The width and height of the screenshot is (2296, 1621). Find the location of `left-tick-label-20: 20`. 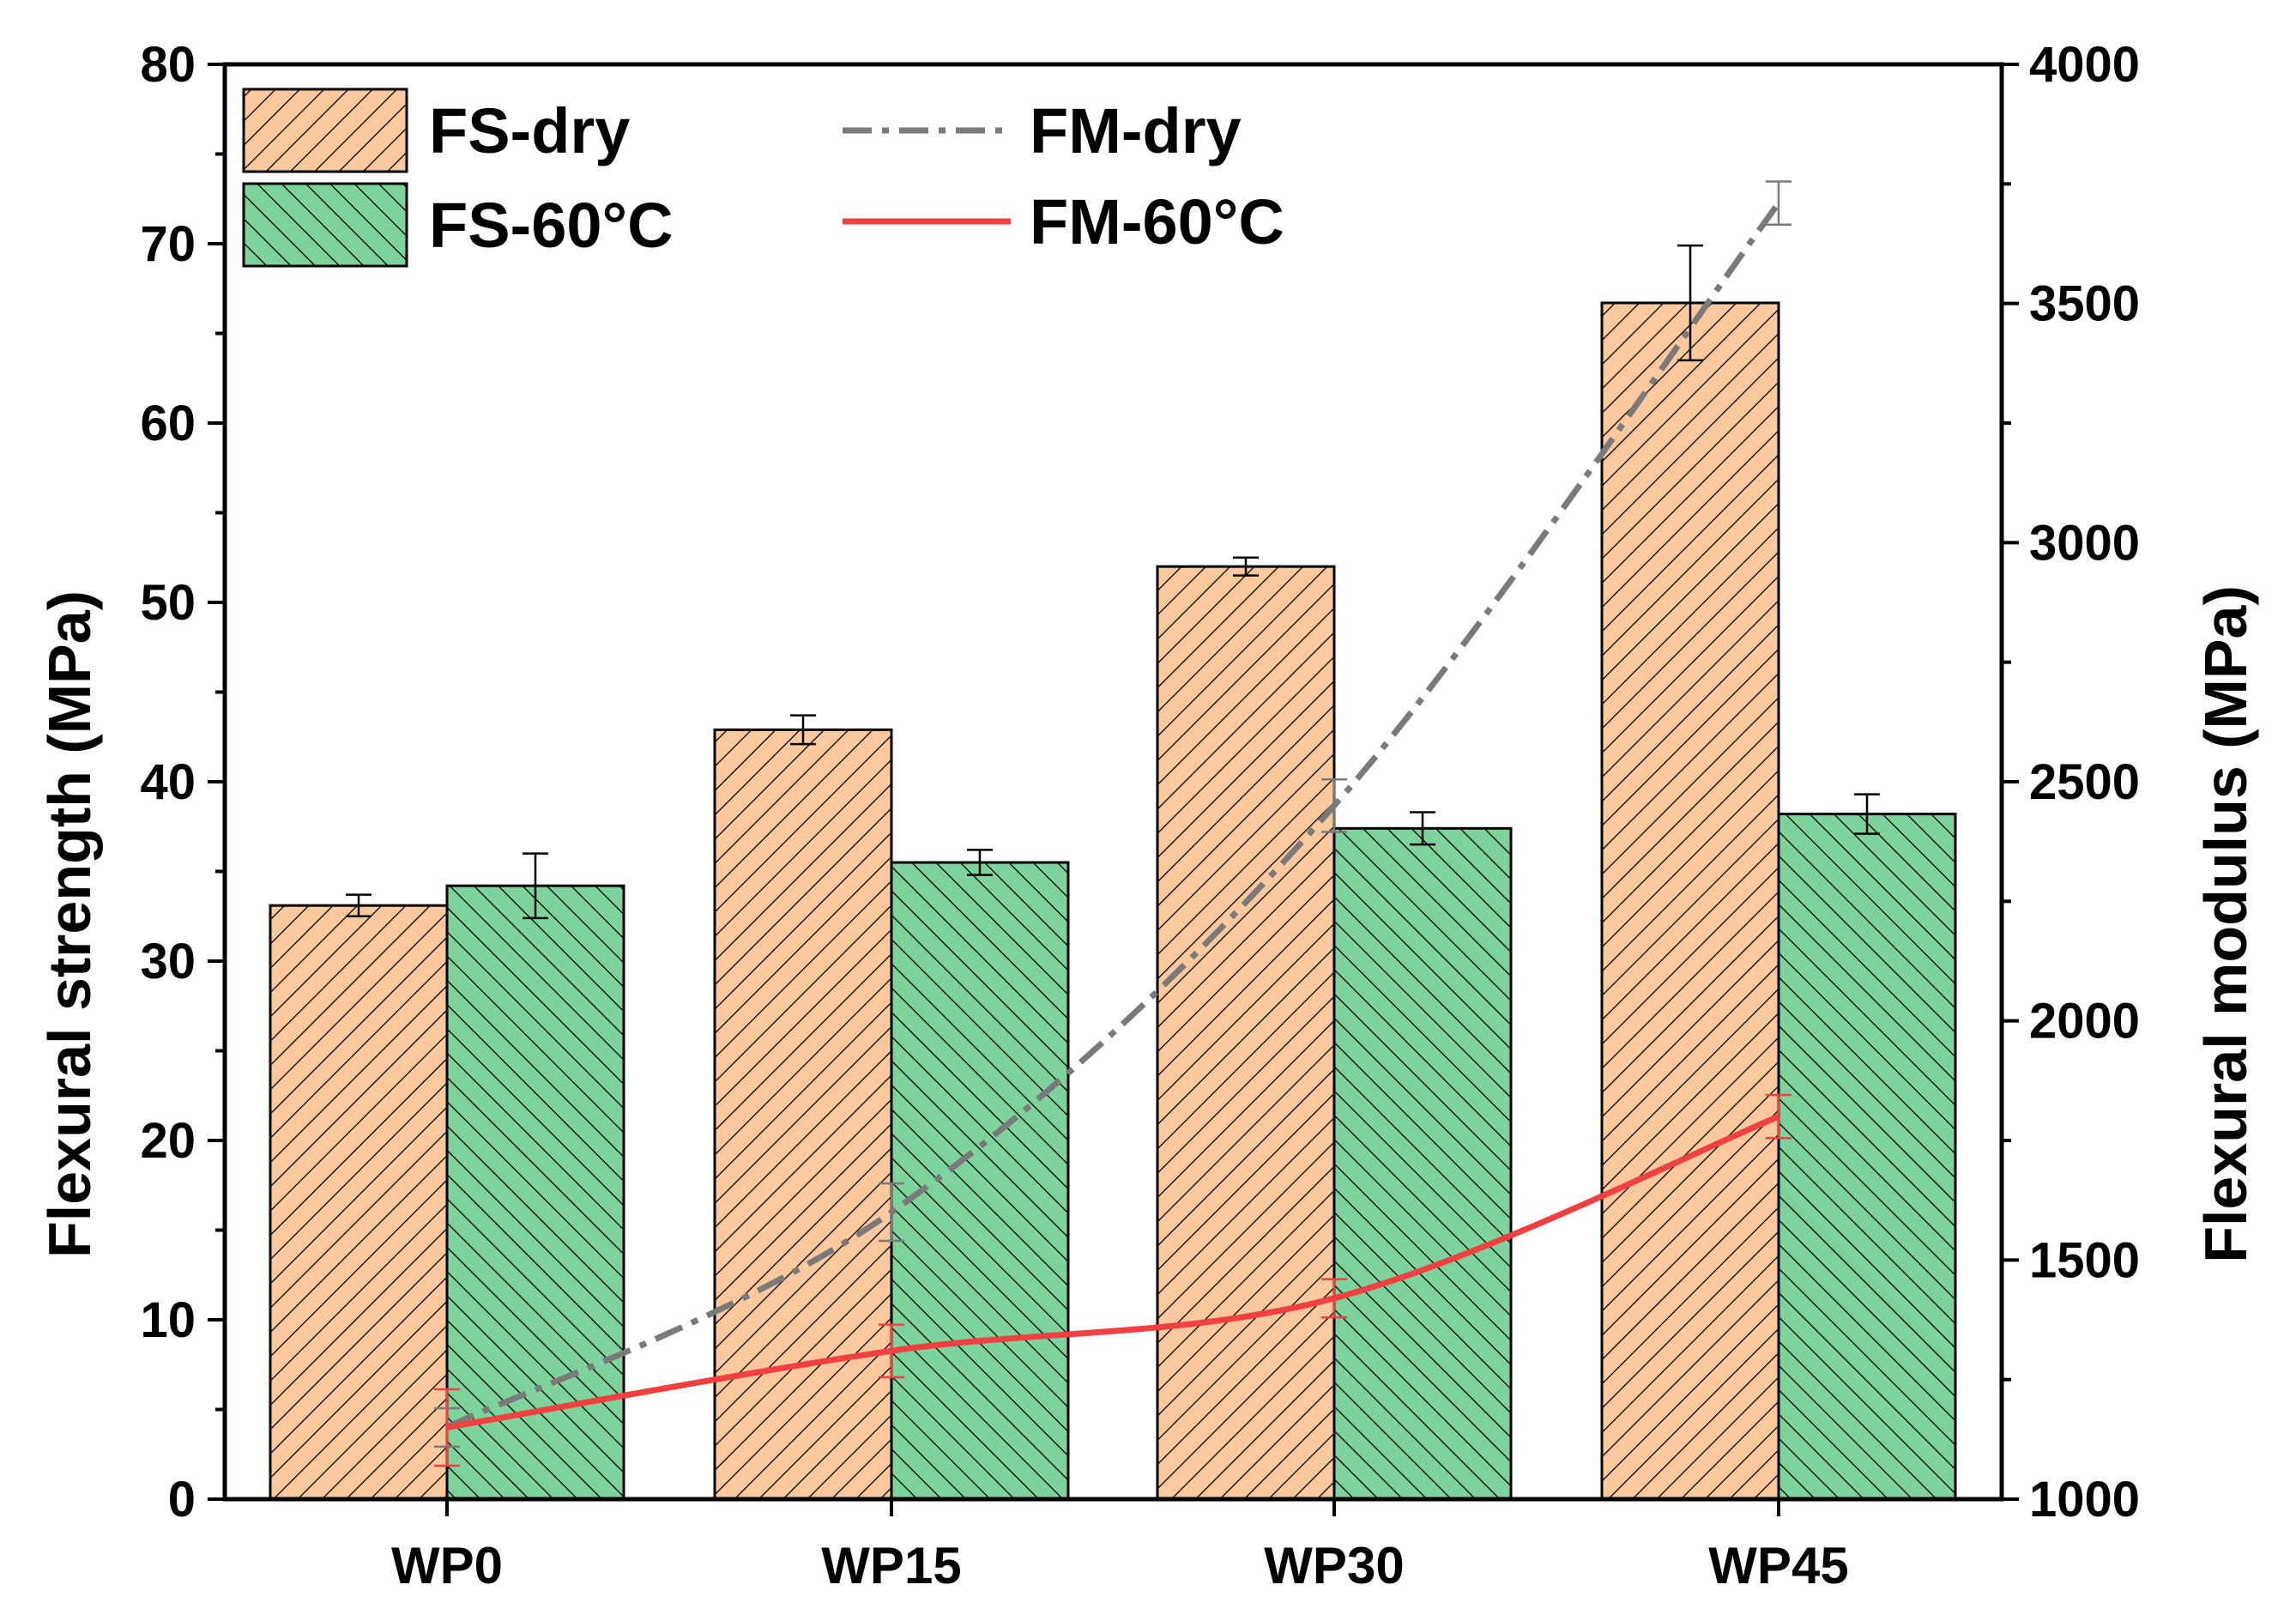

left-tick-label-20: 20 is located at coordinates (168, 1141).